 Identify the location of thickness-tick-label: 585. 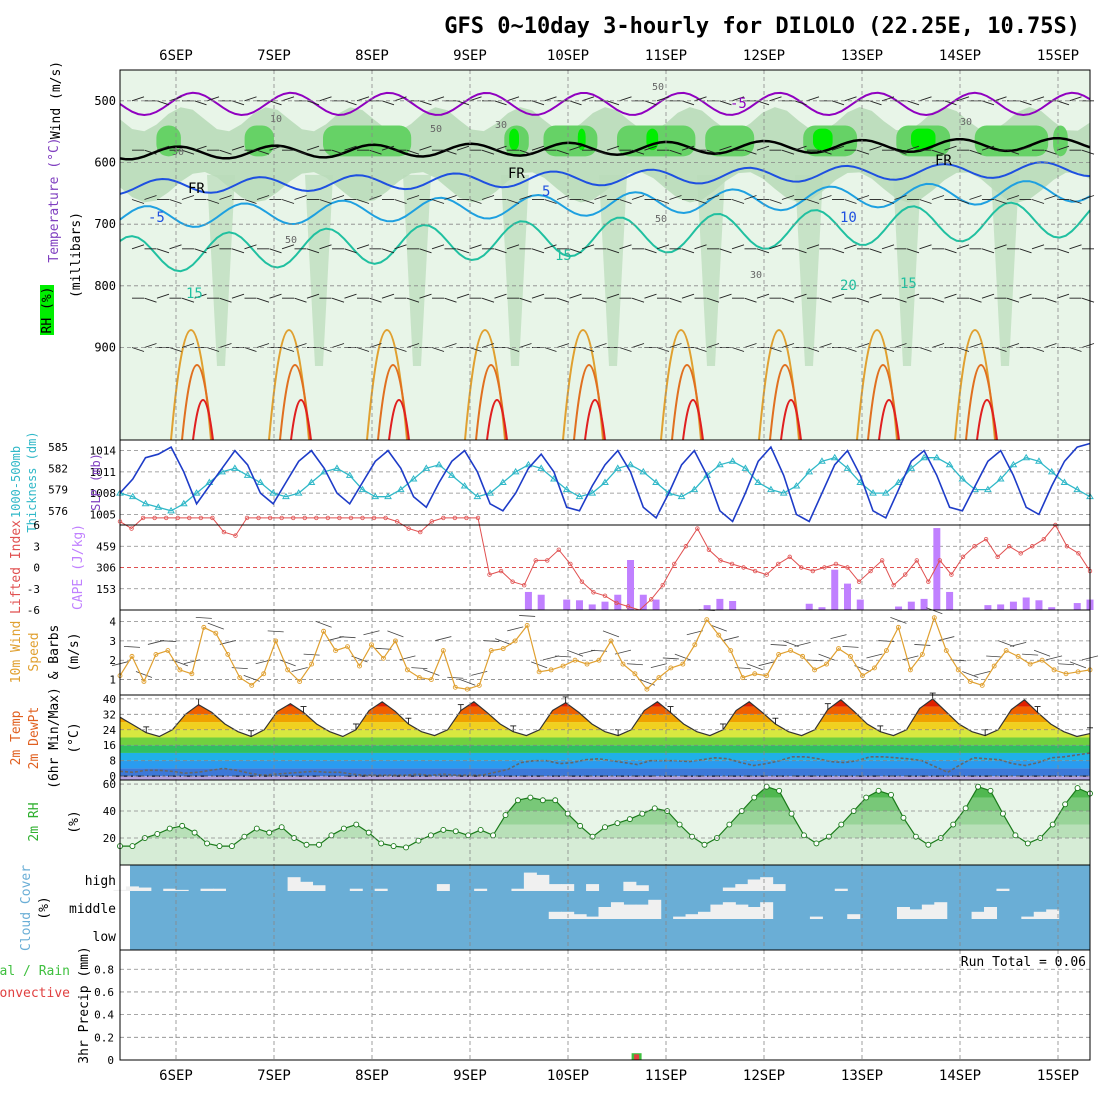
(58, 447).